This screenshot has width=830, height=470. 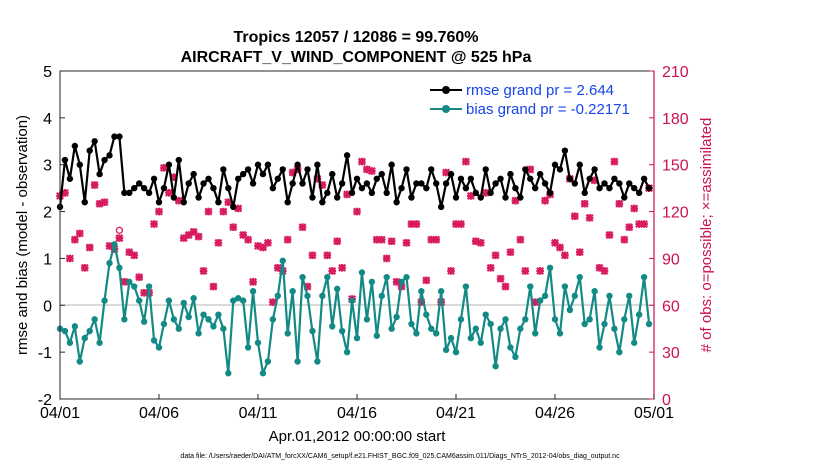 What do you see at coordinates (533, 100) in the screenshot?
I see `legend-box` at bounding box center [533, 100].